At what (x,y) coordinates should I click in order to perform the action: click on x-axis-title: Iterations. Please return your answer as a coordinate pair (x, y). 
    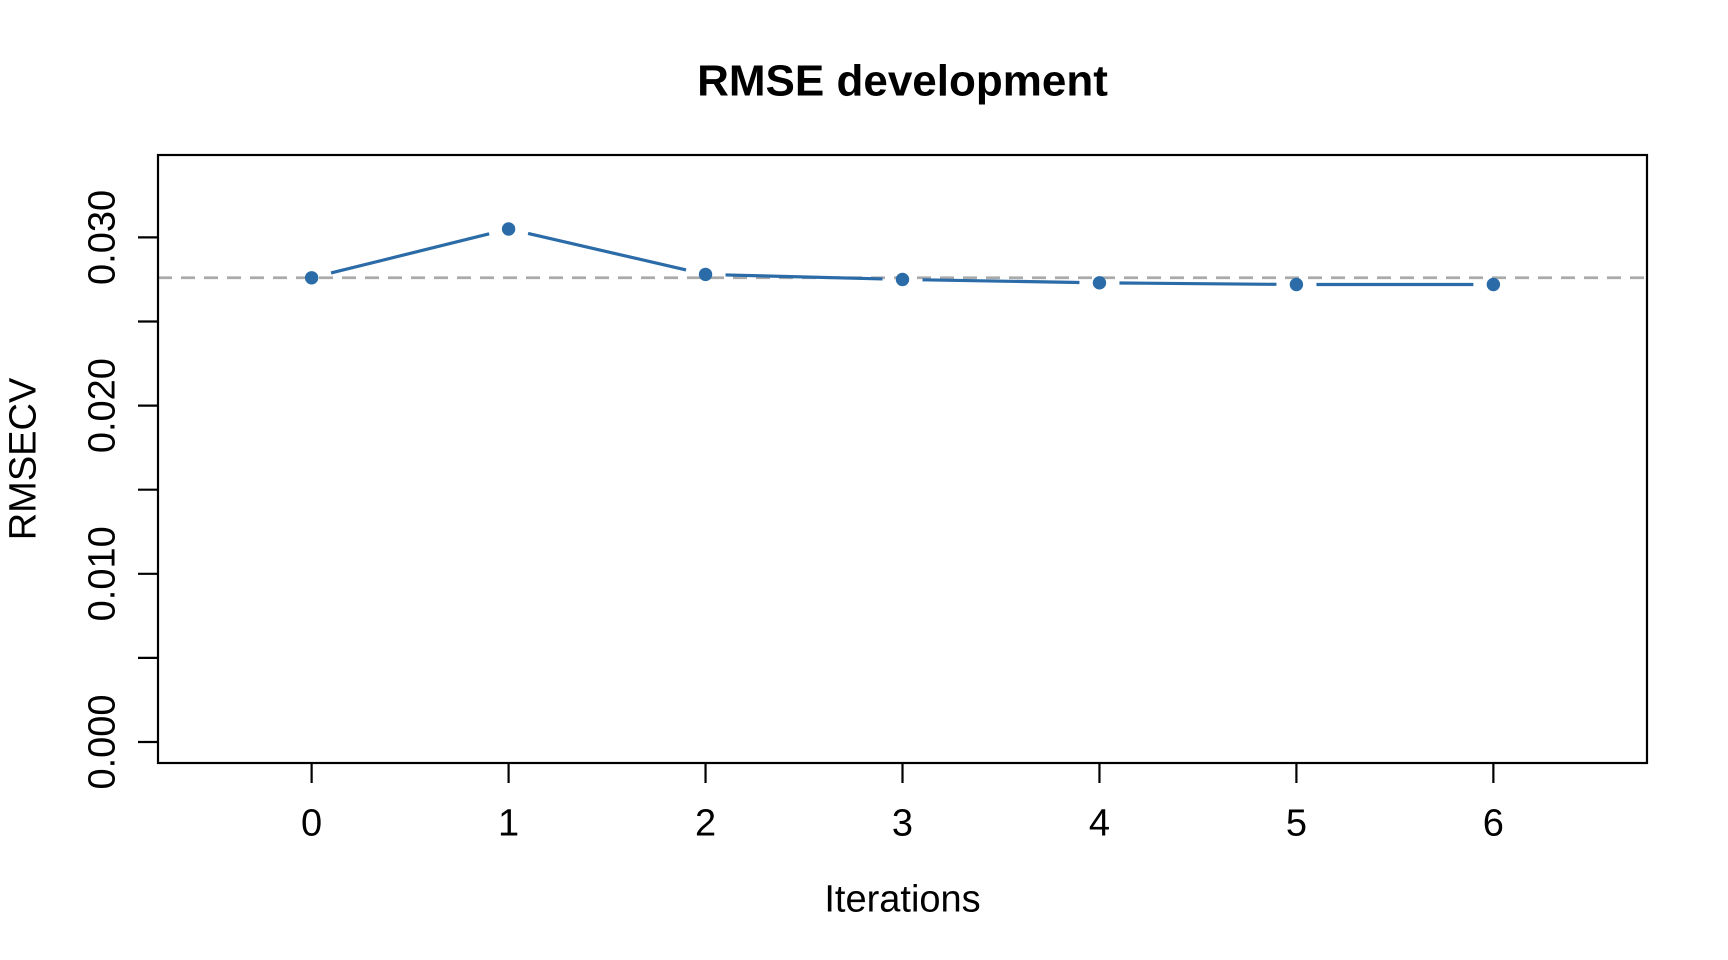
    Looking at the image, I should click on (902, 899).